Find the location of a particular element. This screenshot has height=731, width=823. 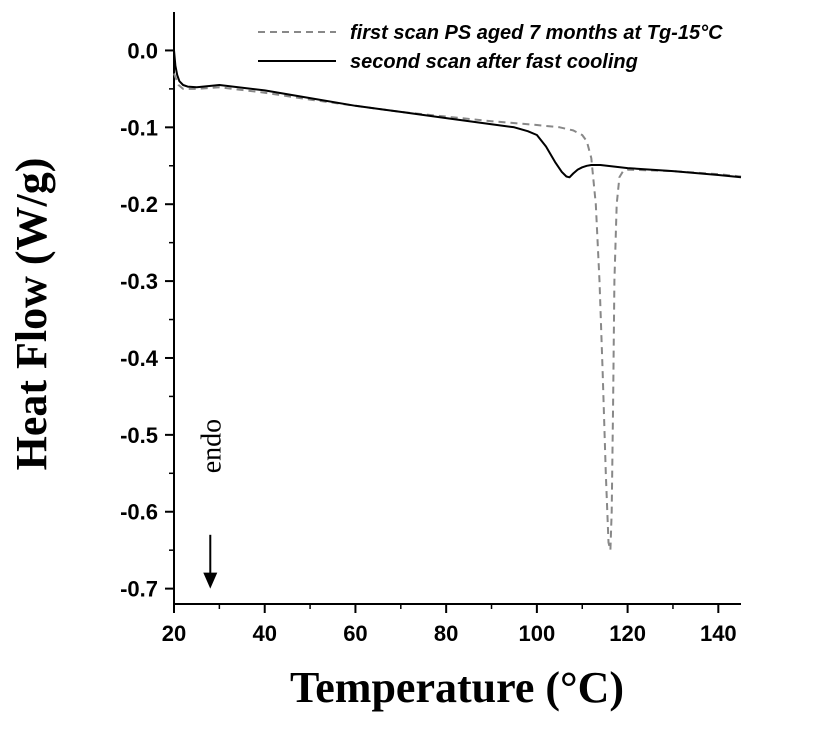

x-tick-label: 40 is located at coordinates (264, 633).